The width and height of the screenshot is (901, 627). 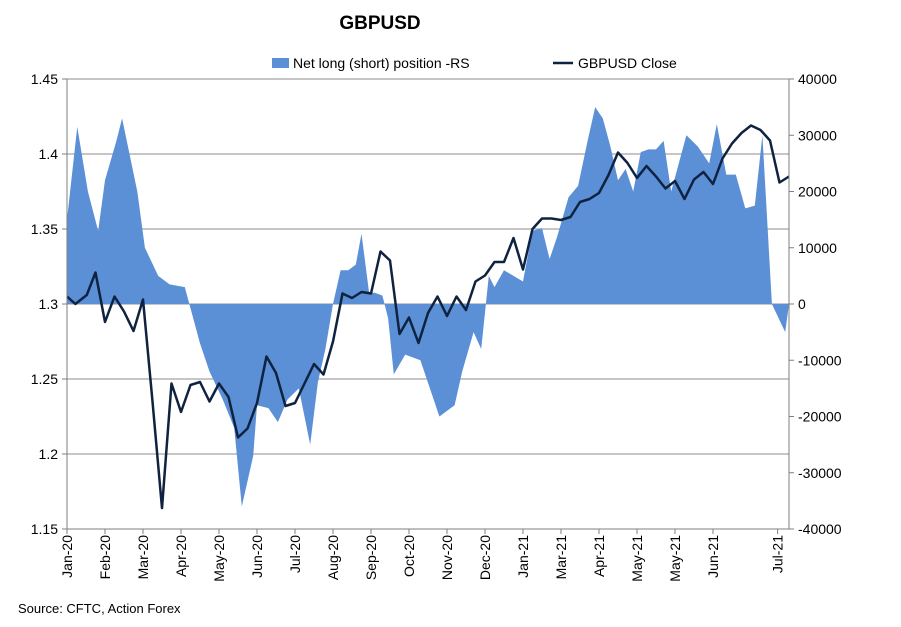 What do you see at coordinates (485, 557) in the screenshot?
I see `x-tick-label: Dec-20` at bounding box center [485, 557].